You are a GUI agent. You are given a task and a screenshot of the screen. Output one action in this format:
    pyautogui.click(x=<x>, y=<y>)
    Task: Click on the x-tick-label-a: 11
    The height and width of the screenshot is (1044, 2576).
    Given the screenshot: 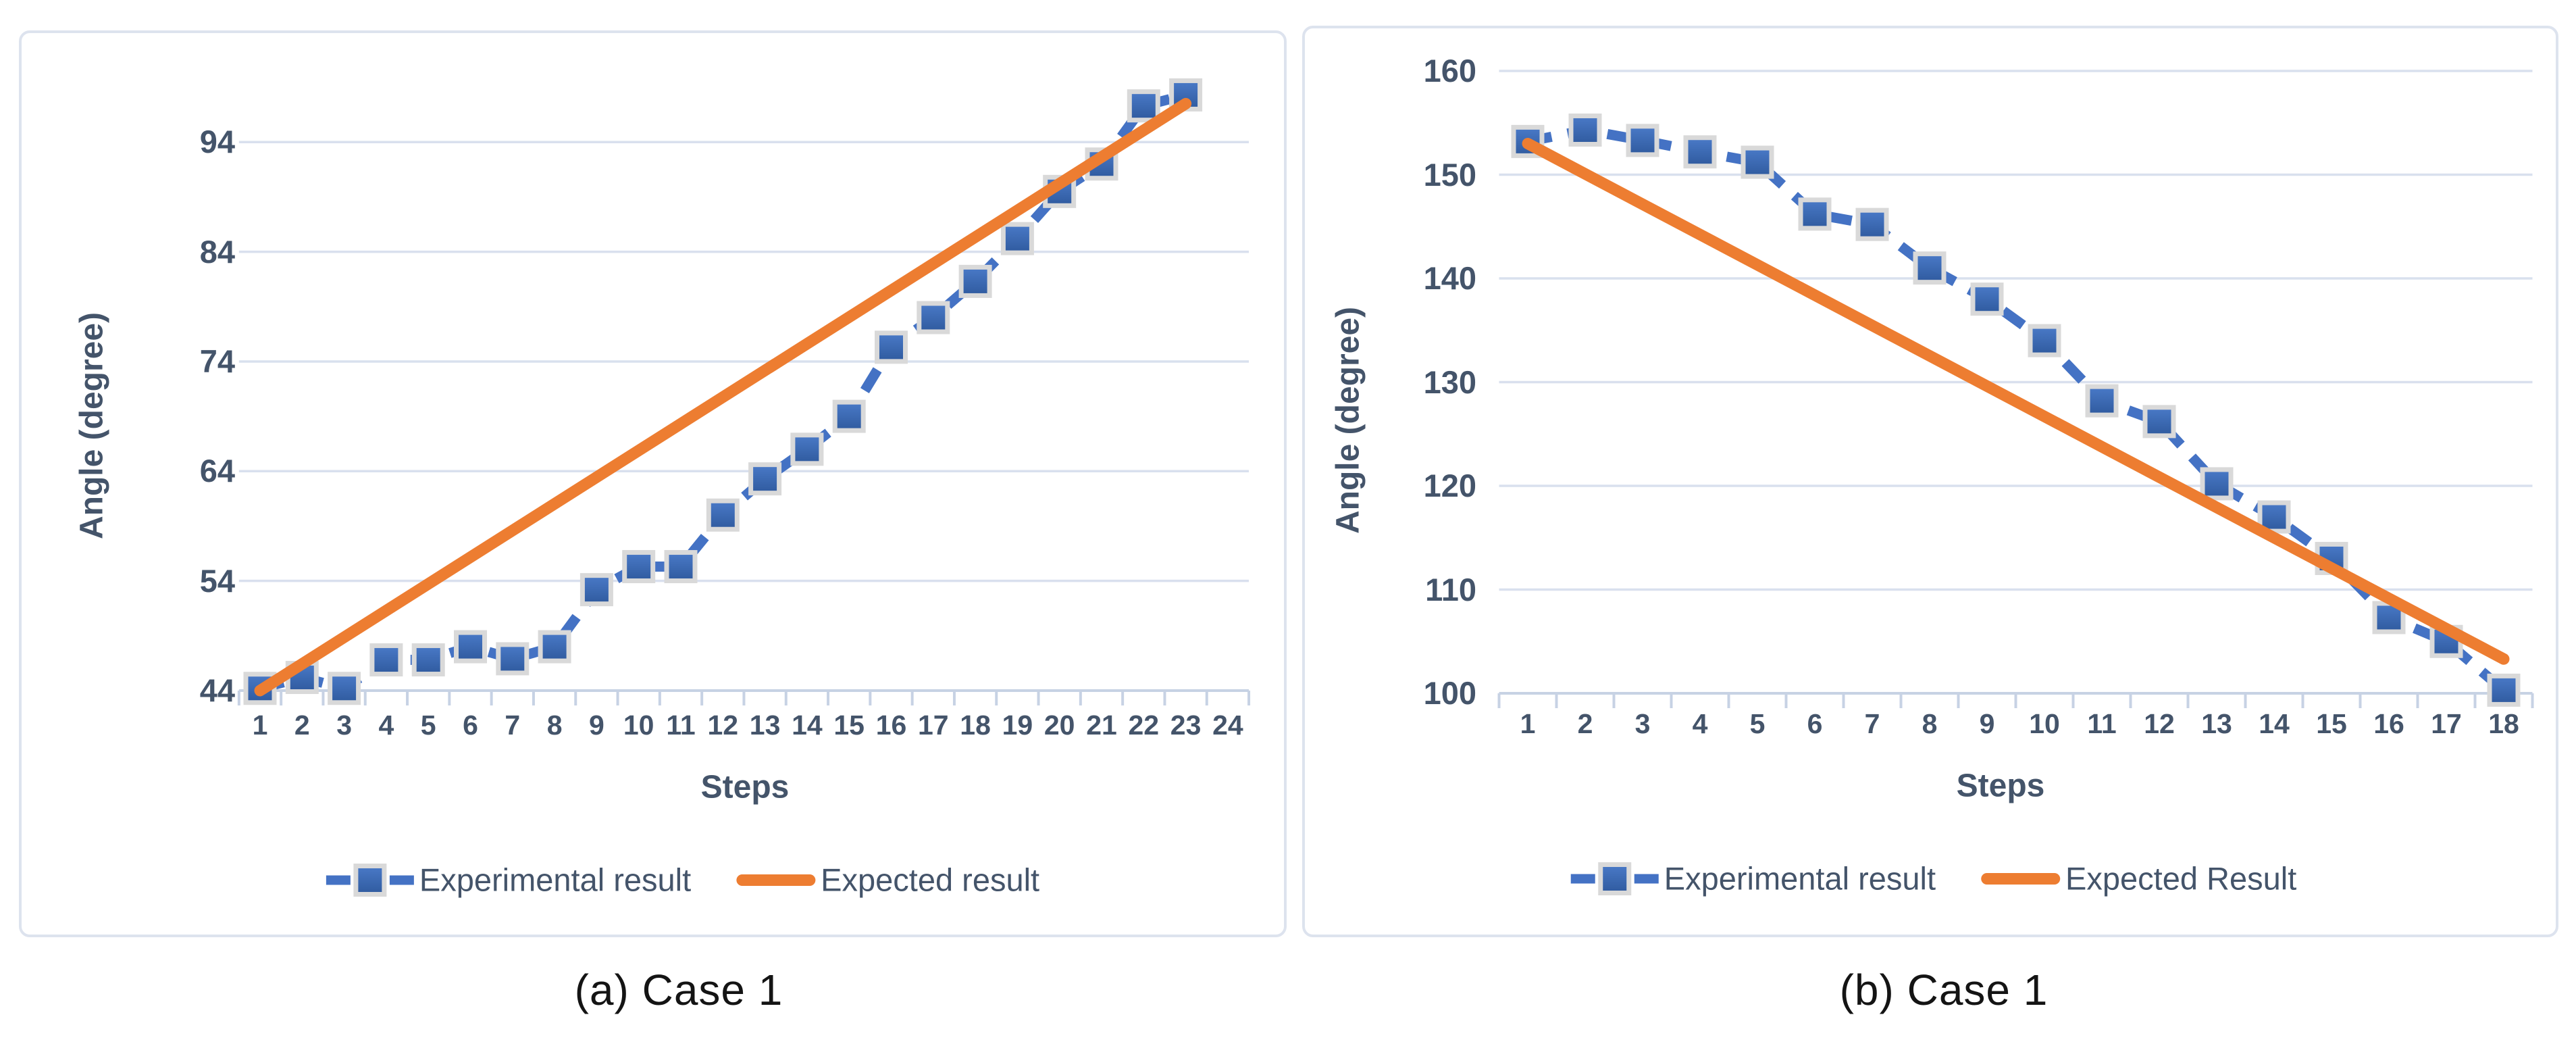 What is the action you would take?
    pyautogui.click(x=681, y=725)
    